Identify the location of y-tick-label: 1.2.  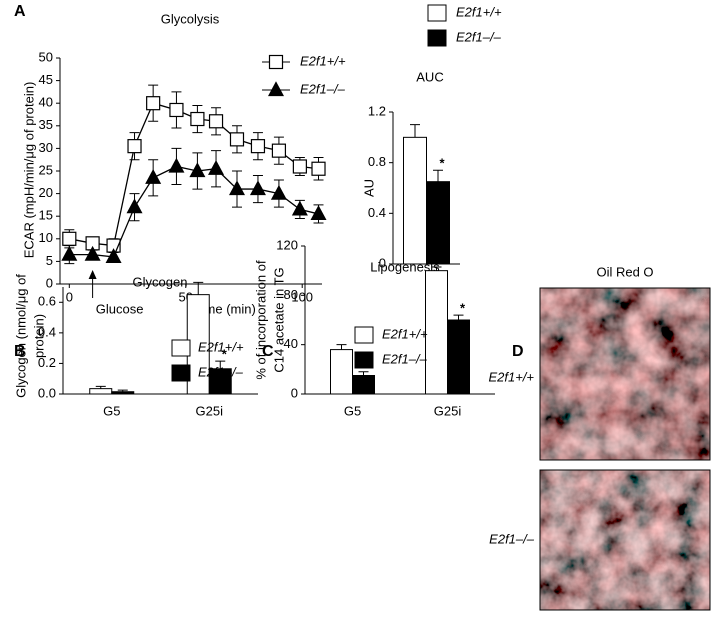
(377, 110).